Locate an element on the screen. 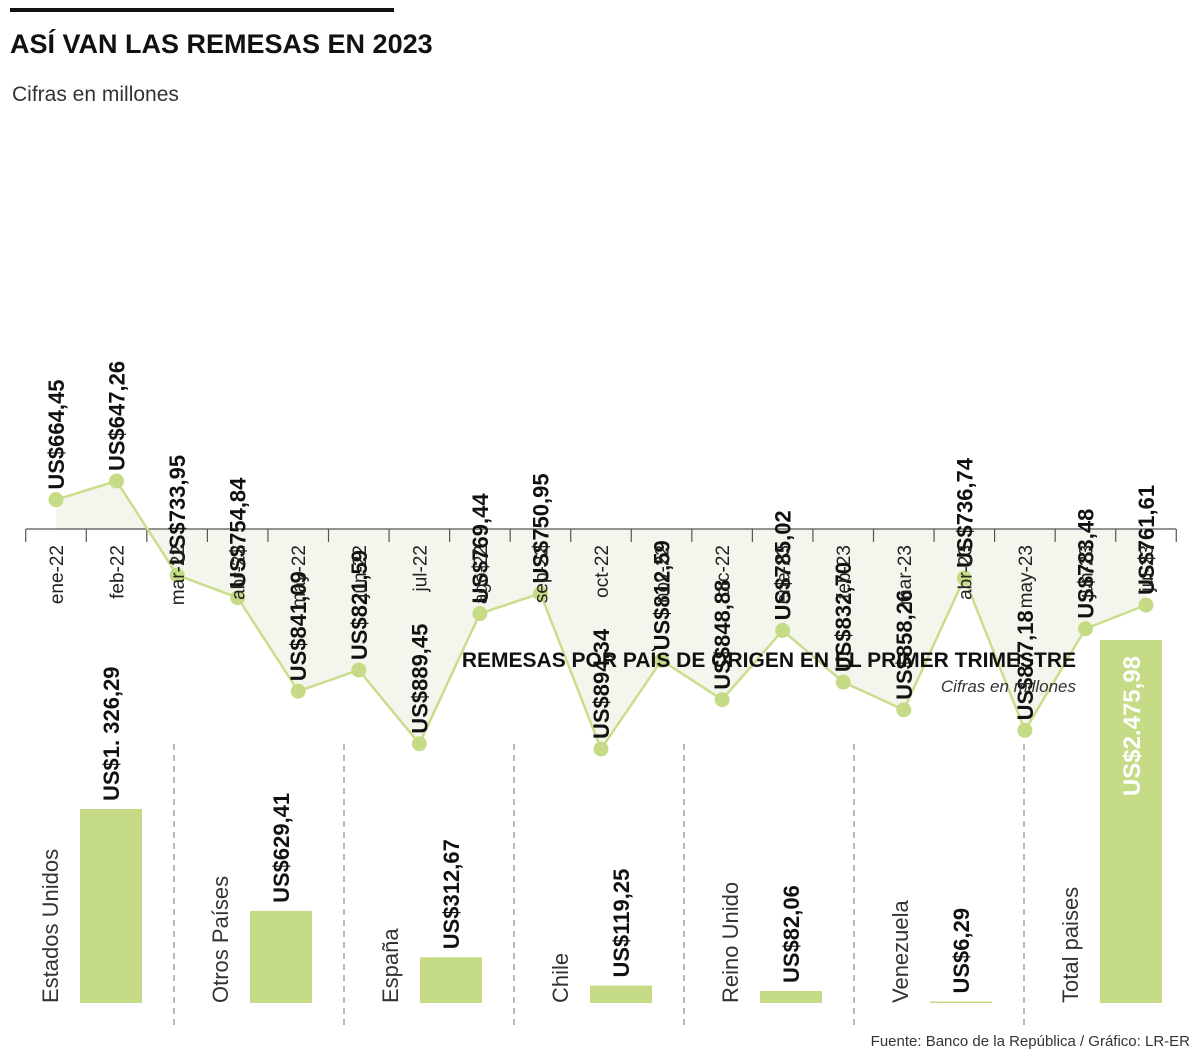 This screenshot has height=1057, width=1200. data-label: US$858,26 is located at coordinates (904, 645).